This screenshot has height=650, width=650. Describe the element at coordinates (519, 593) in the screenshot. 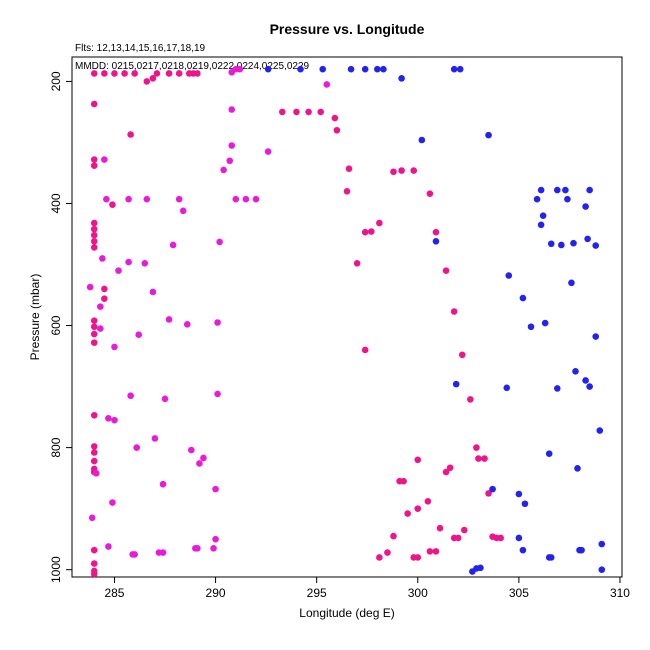

I see `x-tick-label: 305` at that location.